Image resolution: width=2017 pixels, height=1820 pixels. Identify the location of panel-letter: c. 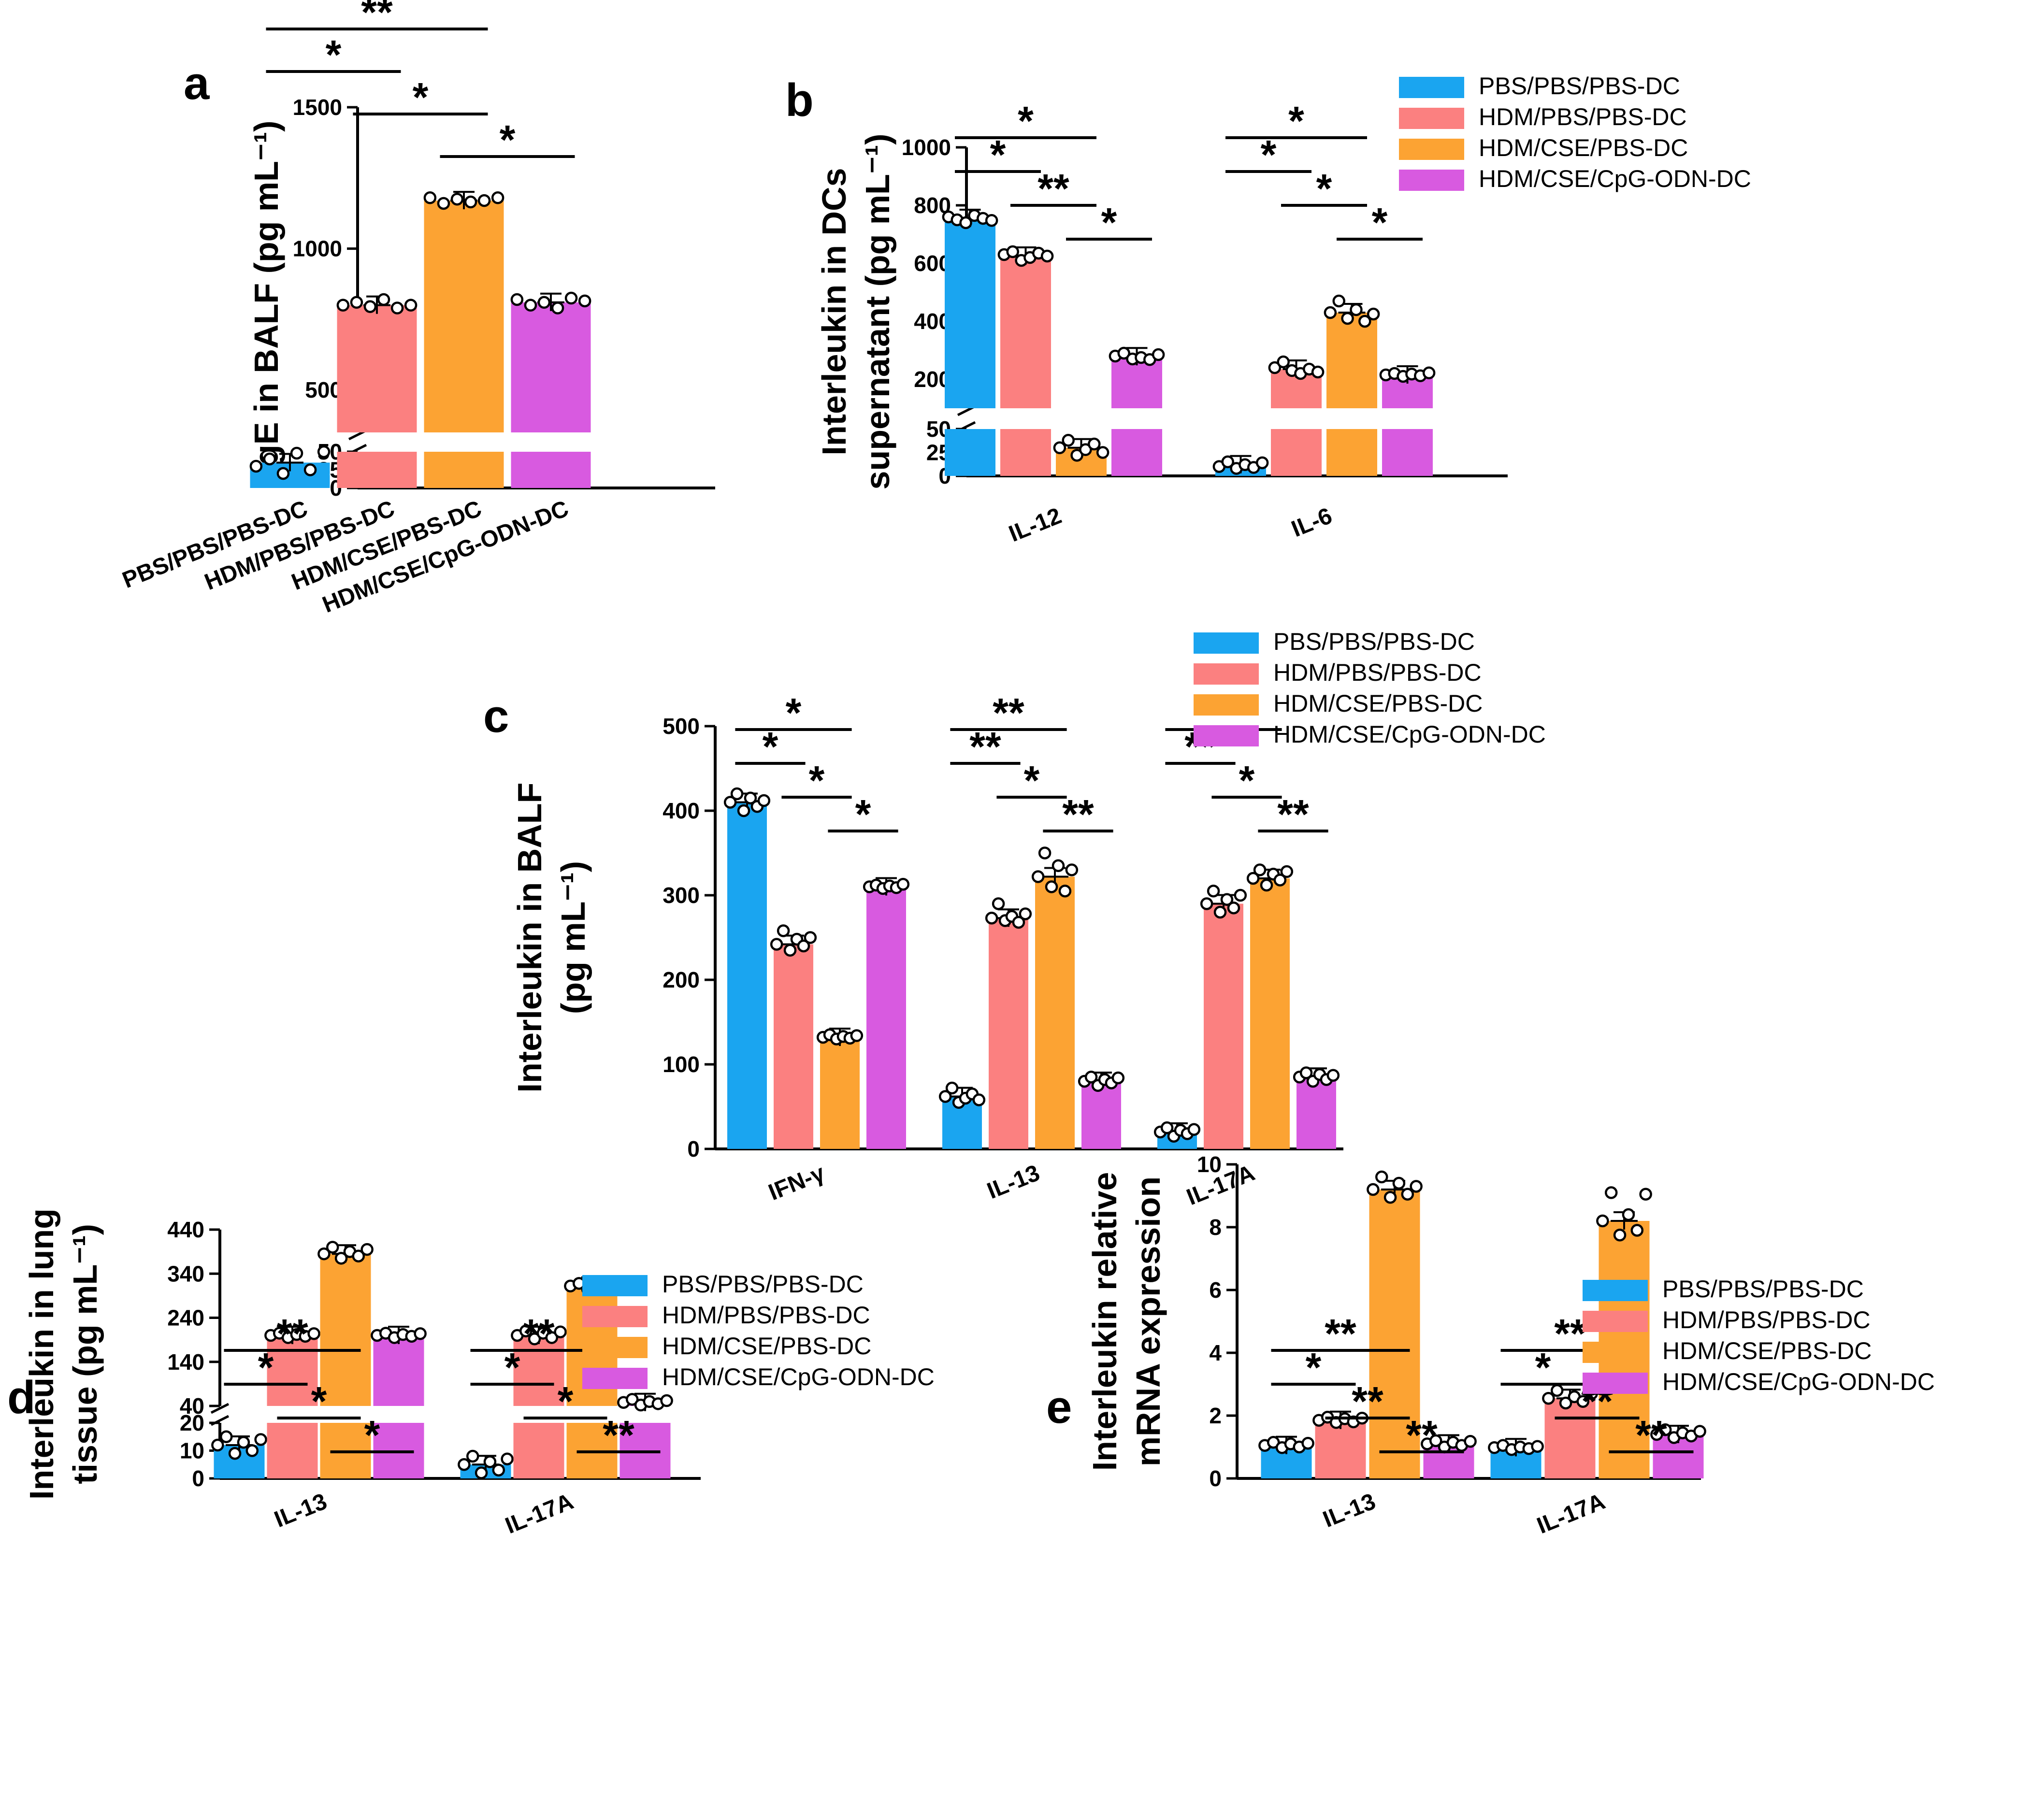
(496, 716).